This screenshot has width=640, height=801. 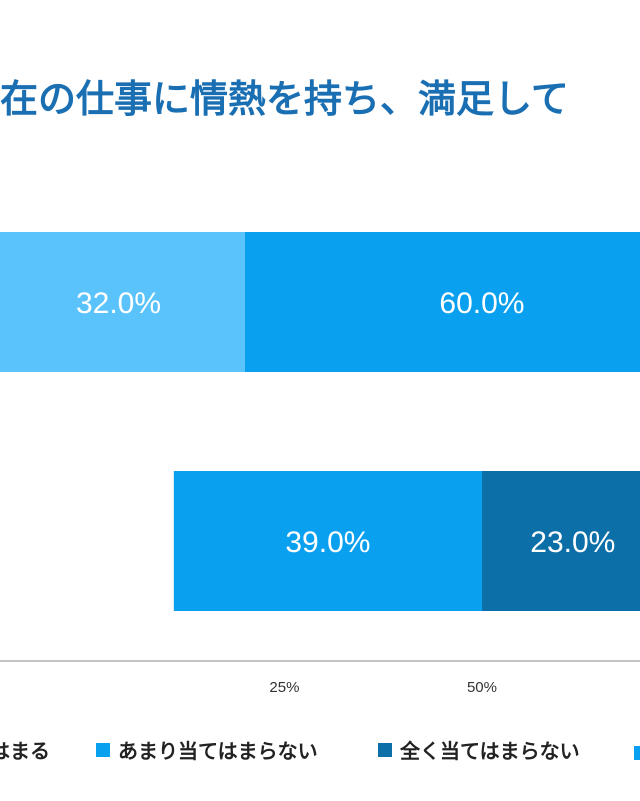 I want to click on data-label: 60.0%, so click(x=481, y=303).